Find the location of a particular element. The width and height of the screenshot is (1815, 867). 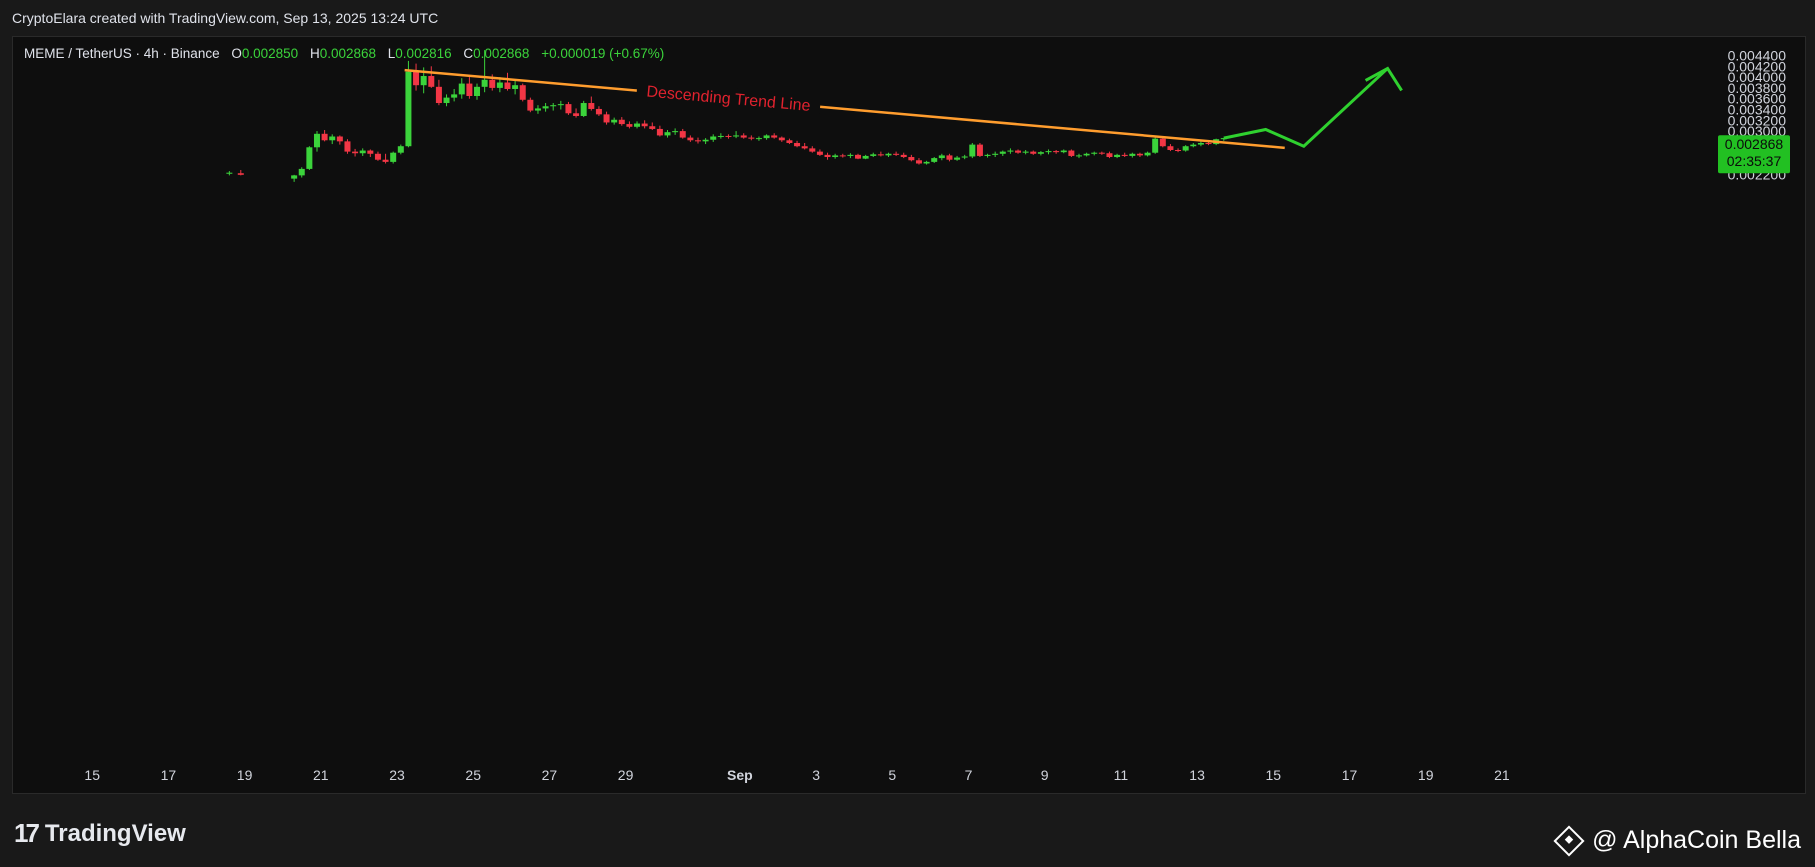

price-badge is located at coordinates (1754, 154).